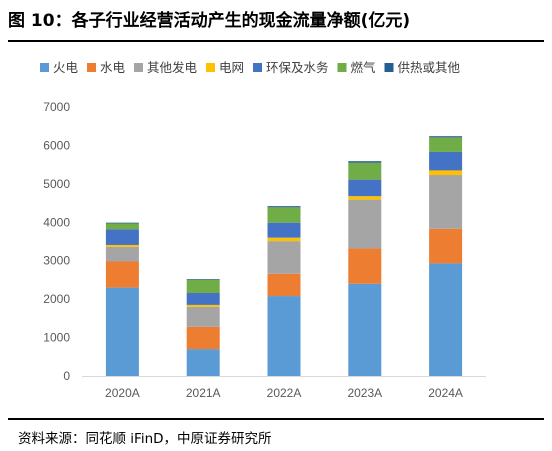 Image resolution: width=552 pixels, height=451 pixels. Describe the element at coordinates (209, 21) in the screenshot. I see `chart-title: 图 10：各子行业经营活动产生的现金流量净额(亿元)` at that location.